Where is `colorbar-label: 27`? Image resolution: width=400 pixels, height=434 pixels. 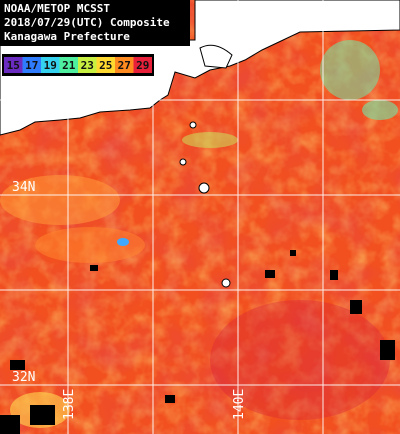 colorbar-label: 27 is located at coordinates (124, 65).